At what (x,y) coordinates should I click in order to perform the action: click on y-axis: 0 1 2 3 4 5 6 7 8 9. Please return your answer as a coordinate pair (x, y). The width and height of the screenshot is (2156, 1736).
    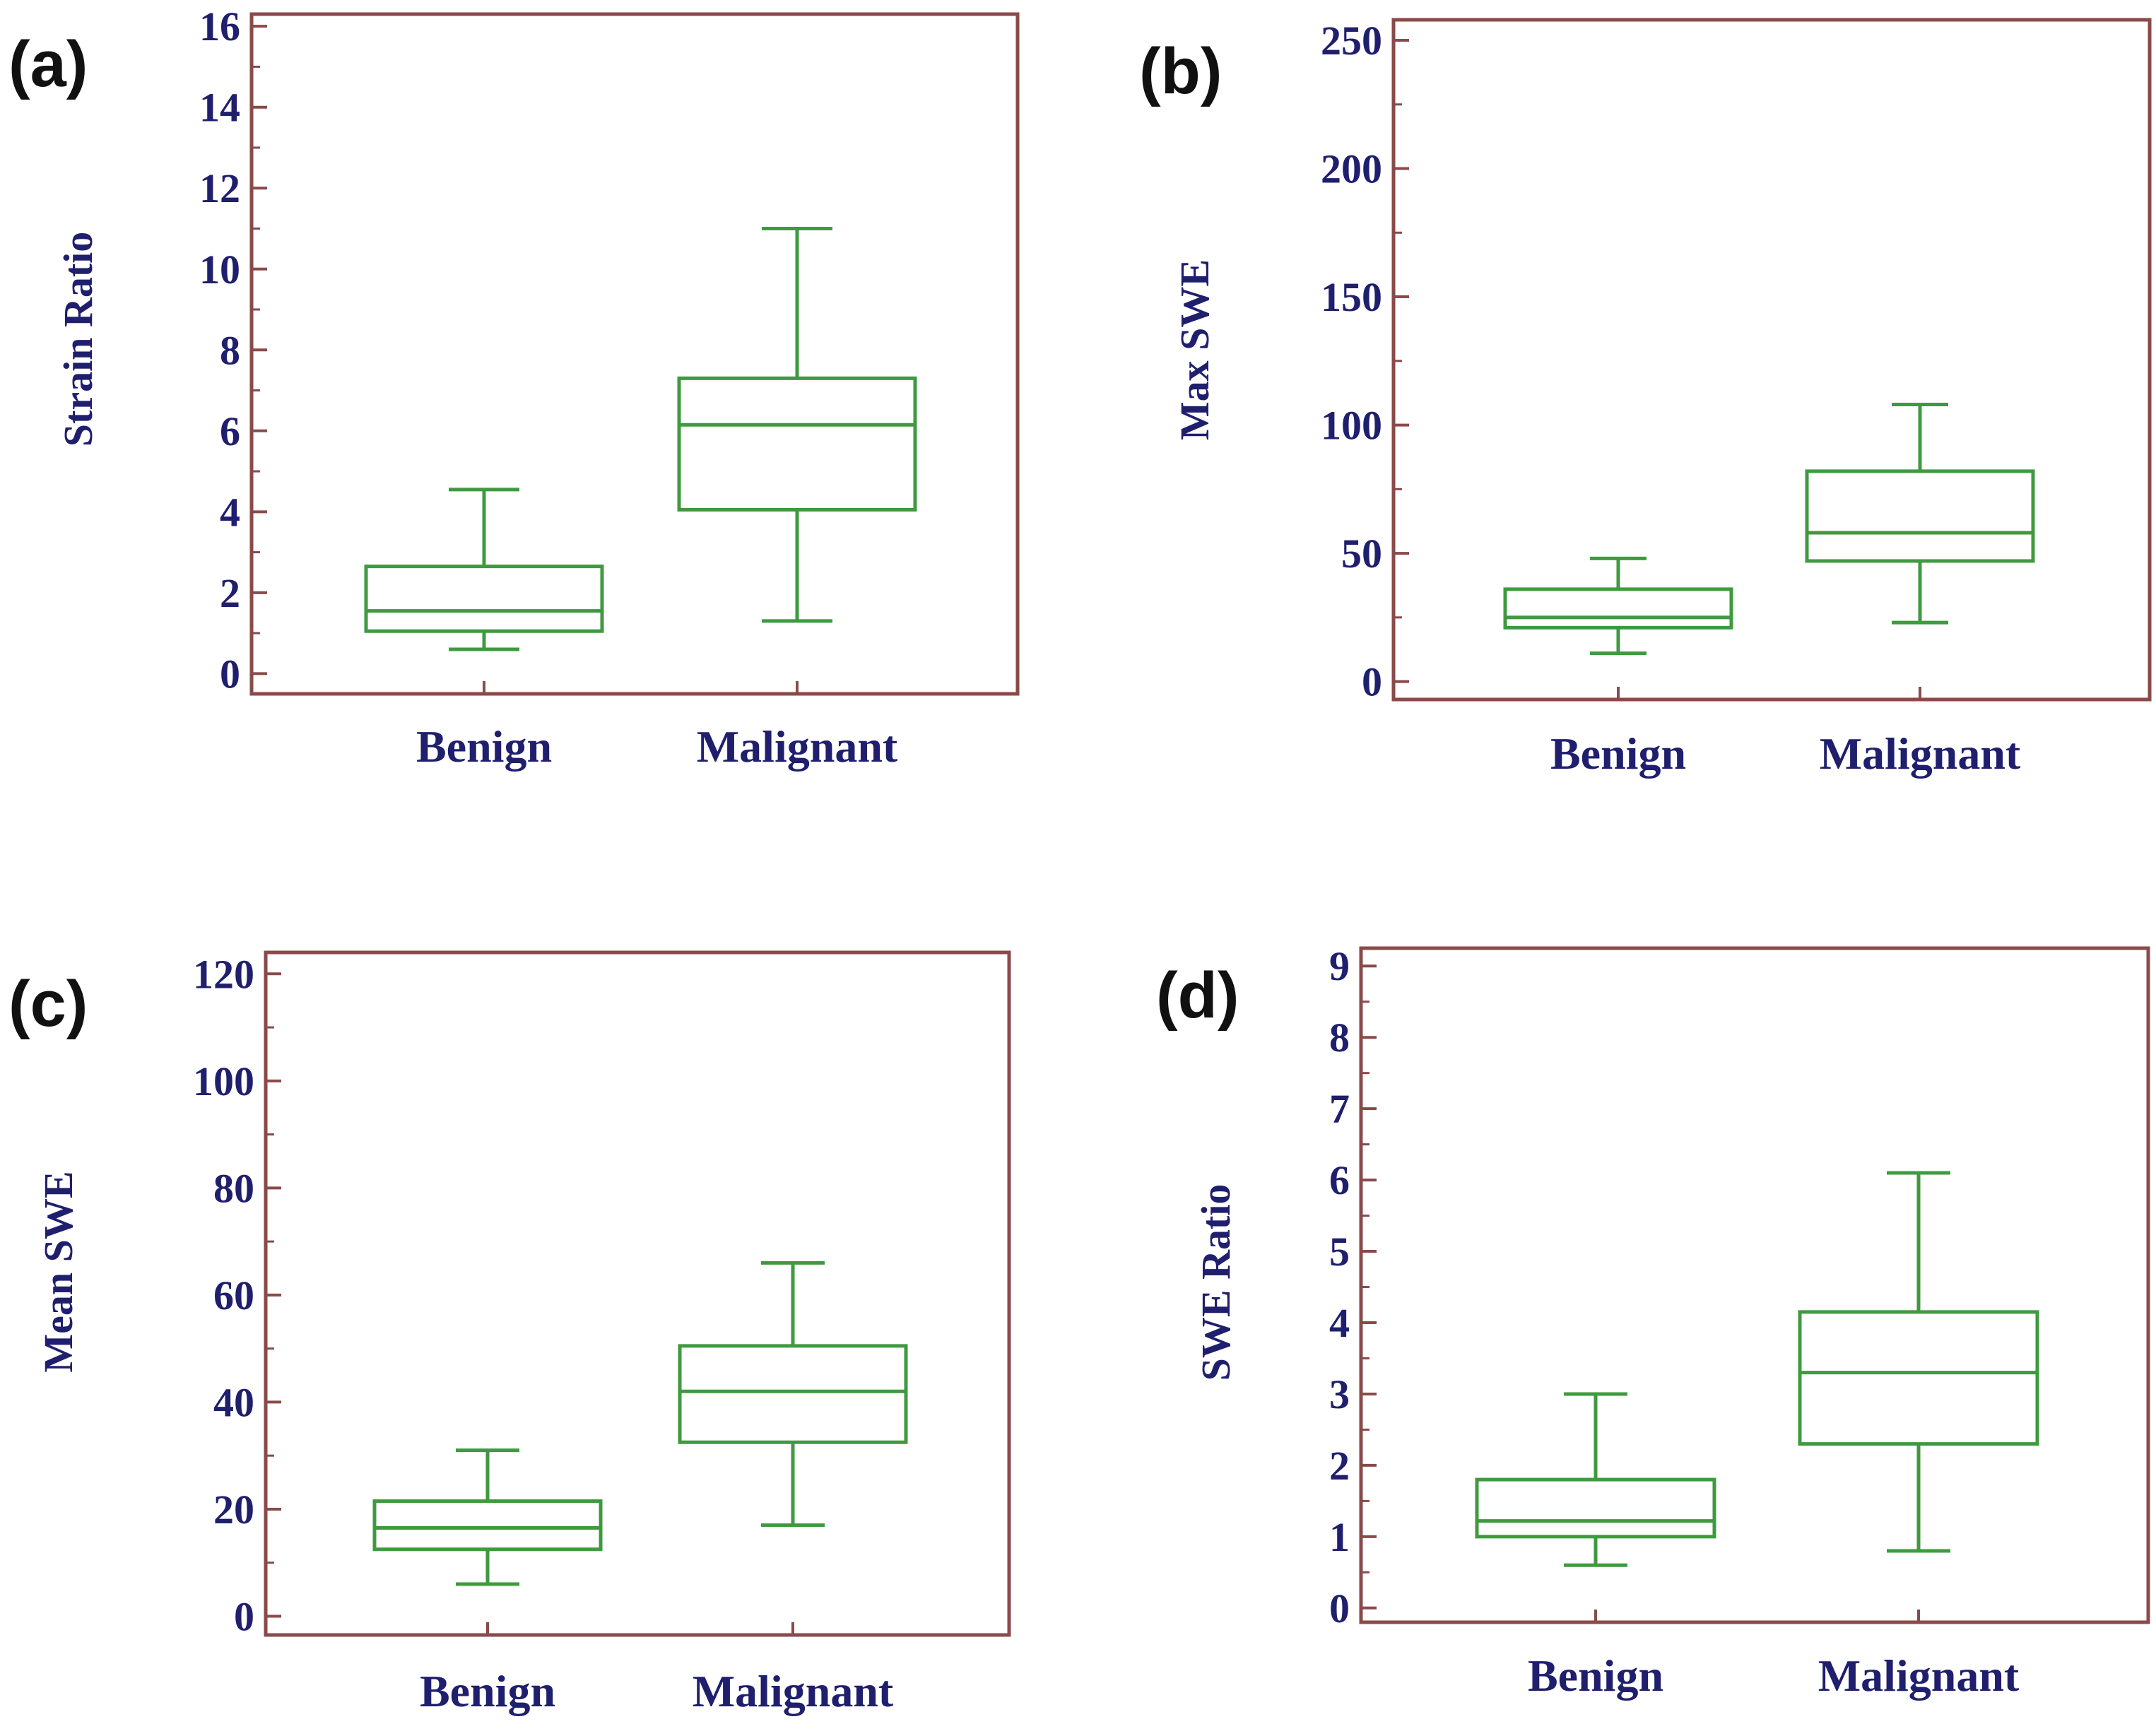
    Looking at the image, I should click on (1624, 1287).